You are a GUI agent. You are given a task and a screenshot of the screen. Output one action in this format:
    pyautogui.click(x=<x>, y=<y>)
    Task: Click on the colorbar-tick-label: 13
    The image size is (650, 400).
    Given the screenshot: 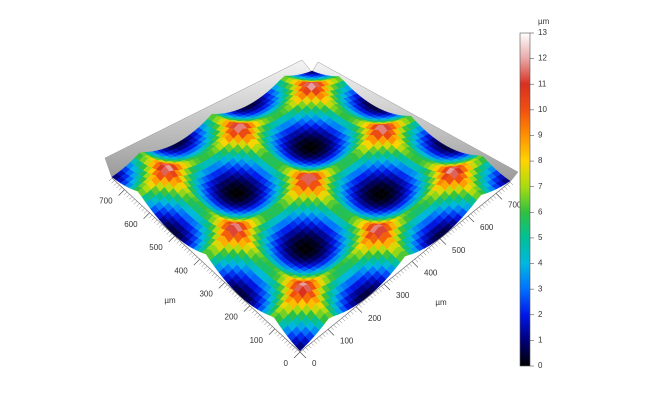 What is the action you would take?
    pyautogui.click(x=542, y=32)
    